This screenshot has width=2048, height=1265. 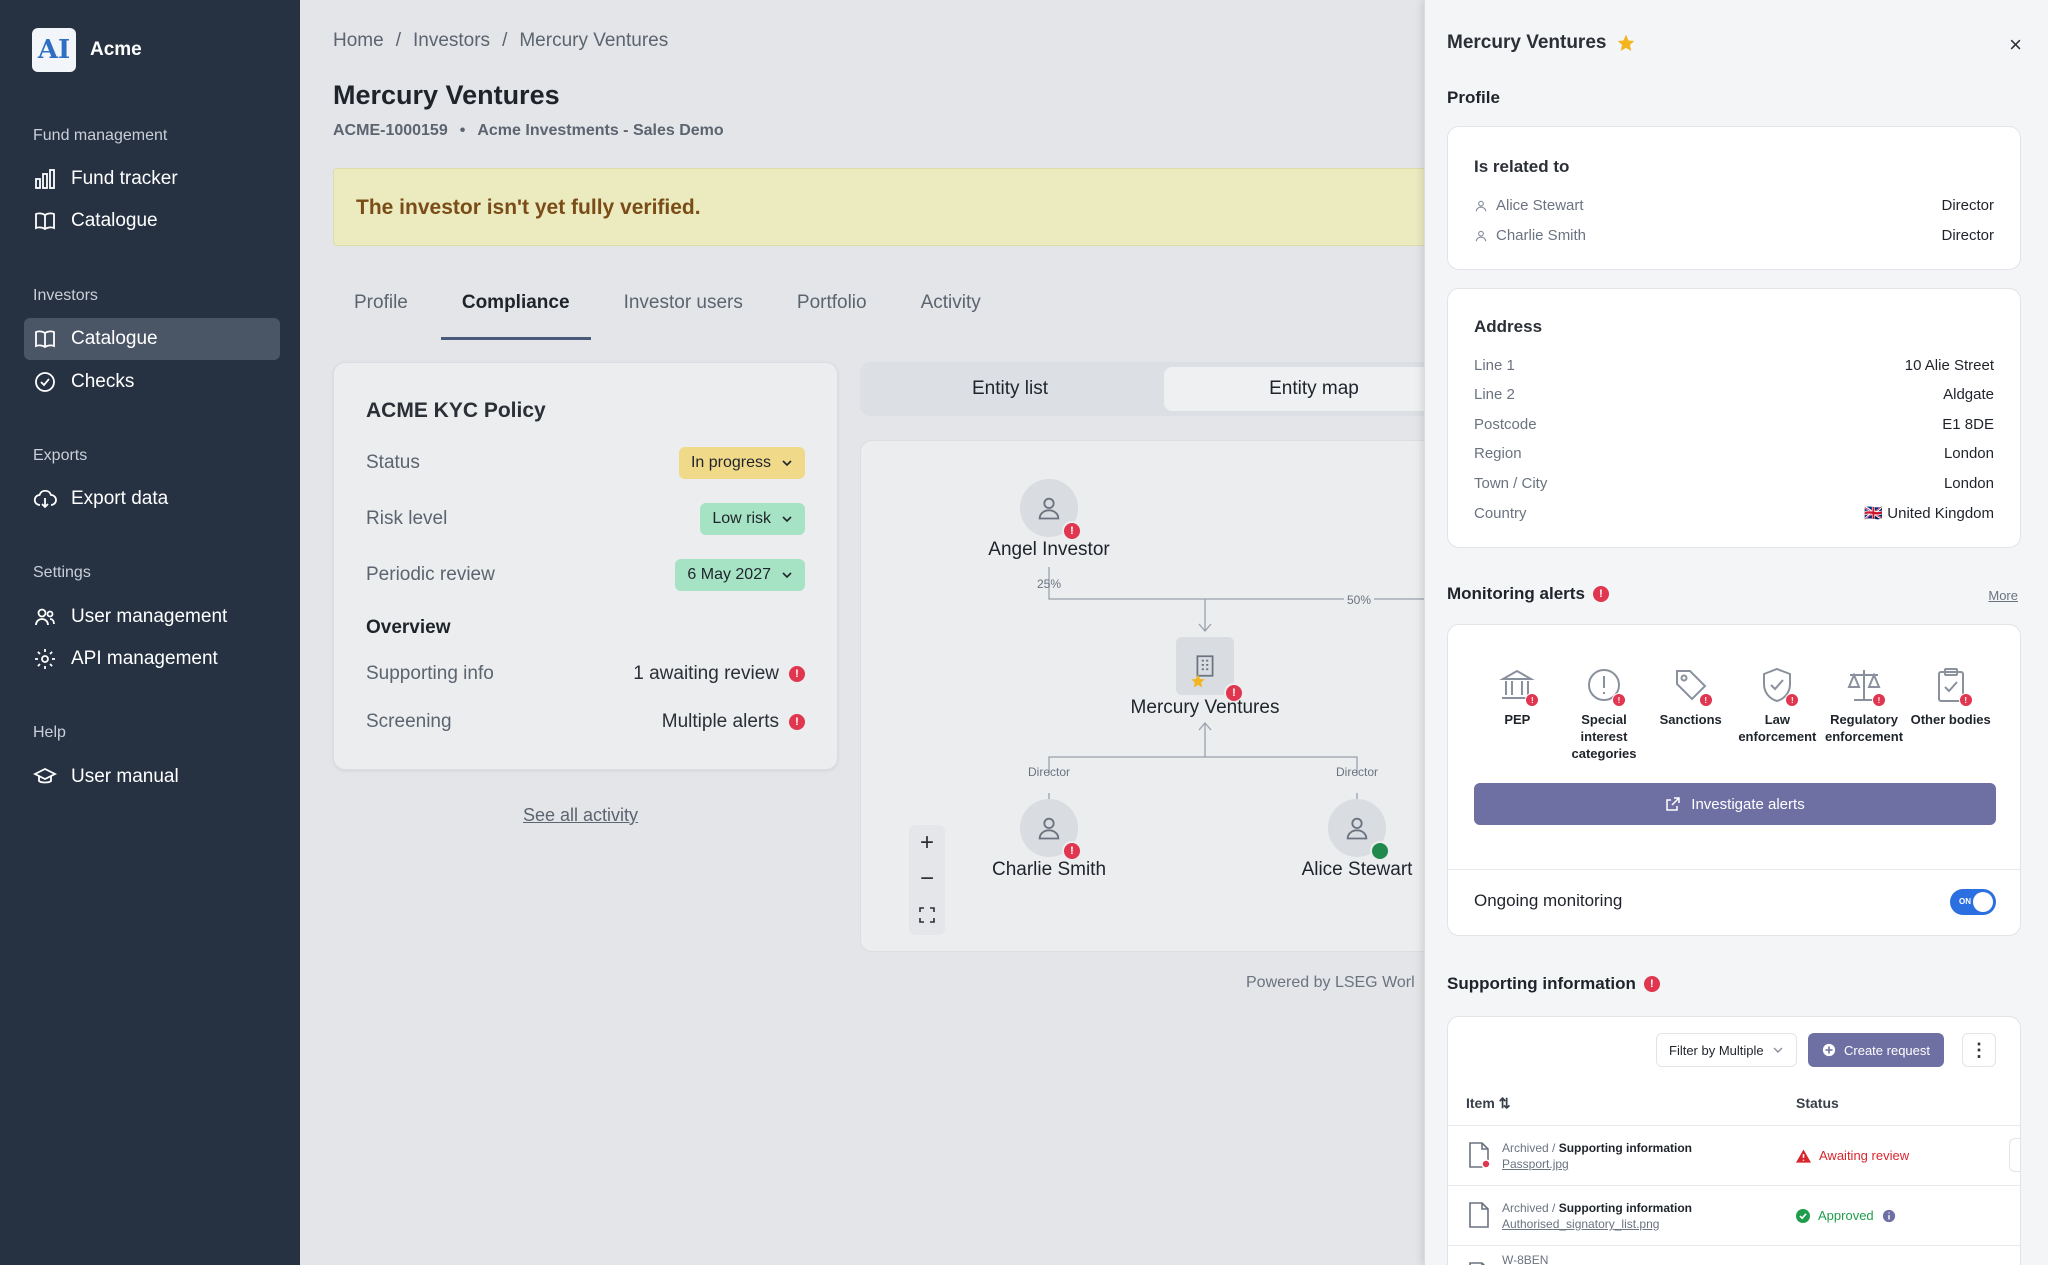 I want to click on angel-investor-node: !, so click(x=1051, y=510).